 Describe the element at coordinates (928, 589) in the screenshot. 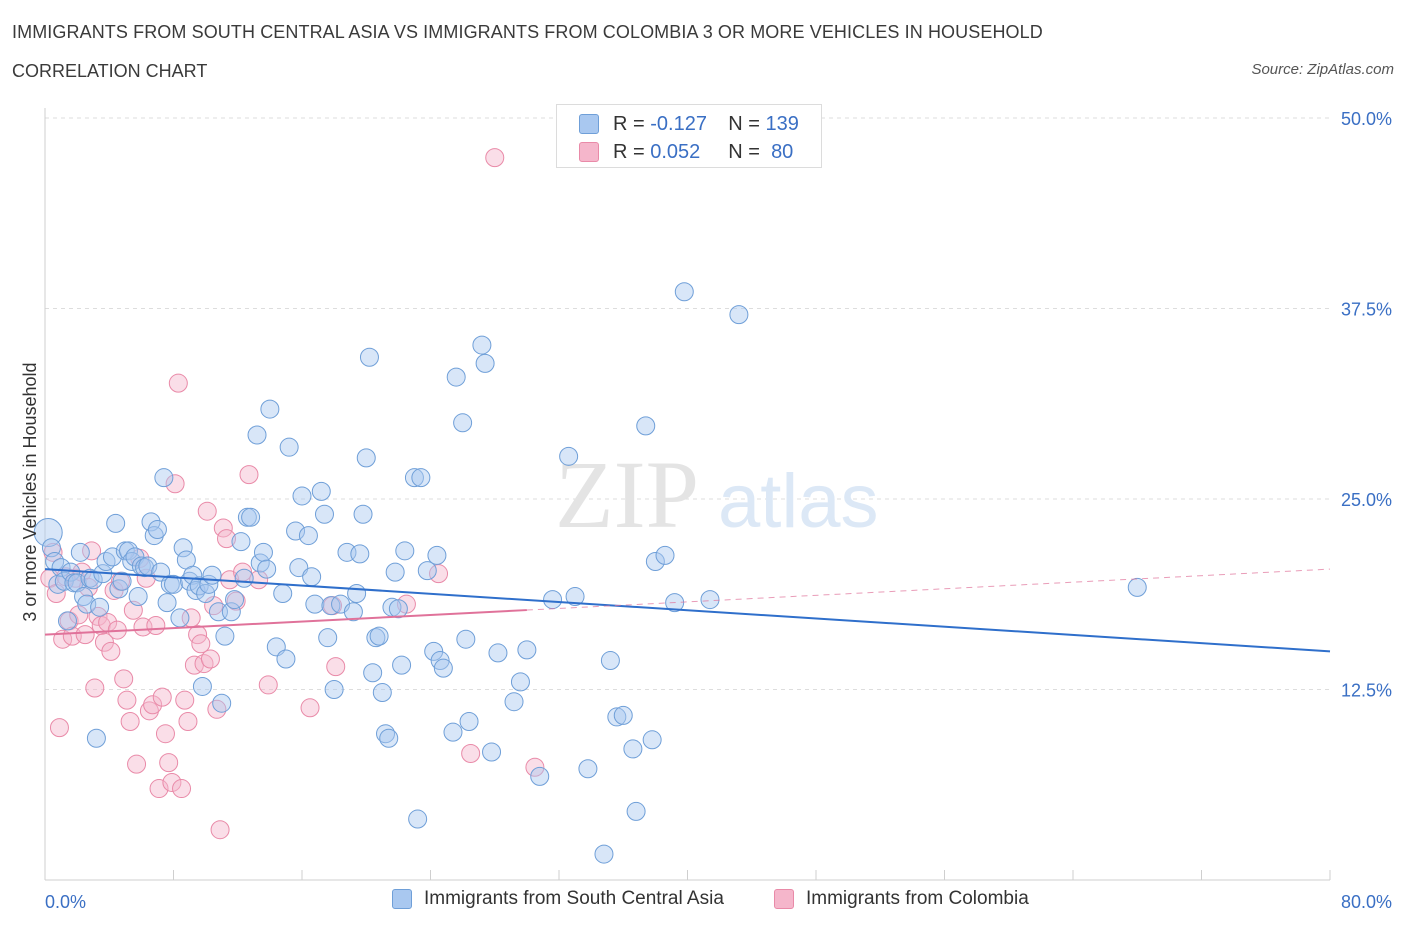

I see `colombia-trend-extension` at that location.